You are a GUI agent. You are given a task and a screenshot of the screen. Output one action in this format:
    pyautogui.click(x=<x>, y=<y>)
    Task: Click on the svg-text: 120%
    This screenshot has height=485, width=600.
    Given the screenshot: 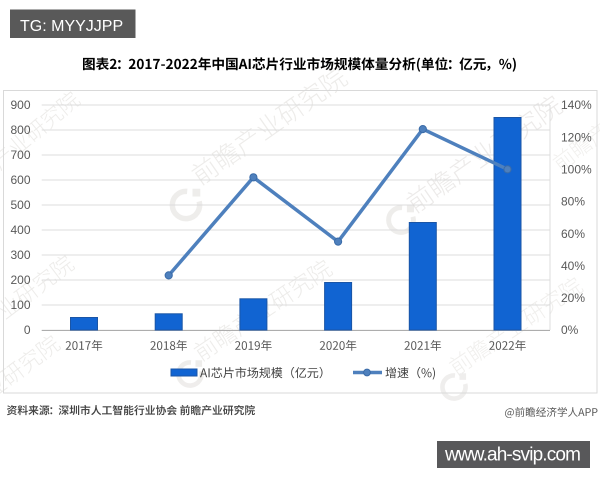 What is the action you would take?
    pyautogui.click(x=576, y=137)
    